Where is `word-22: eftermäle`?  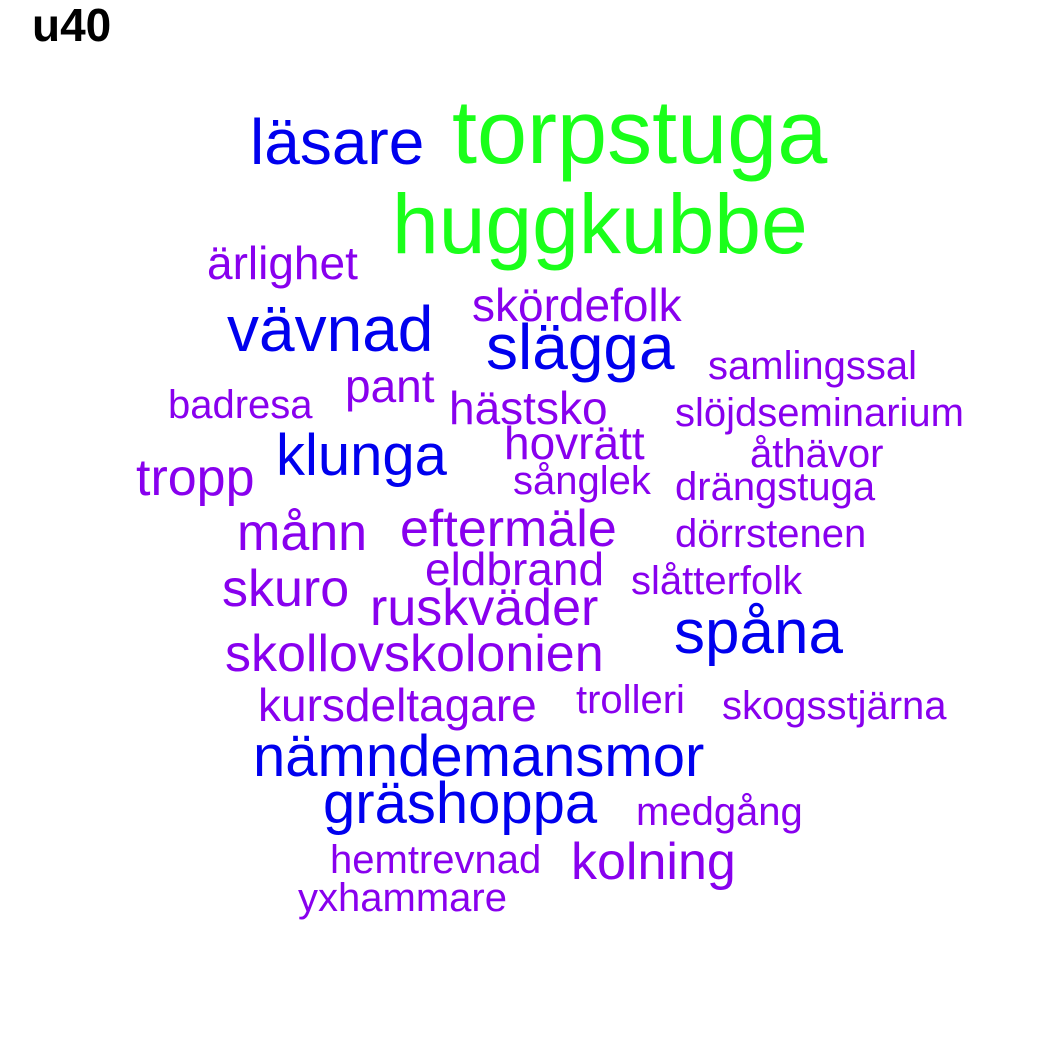
word-22: eftermäle is located at coordinates (508, 529).